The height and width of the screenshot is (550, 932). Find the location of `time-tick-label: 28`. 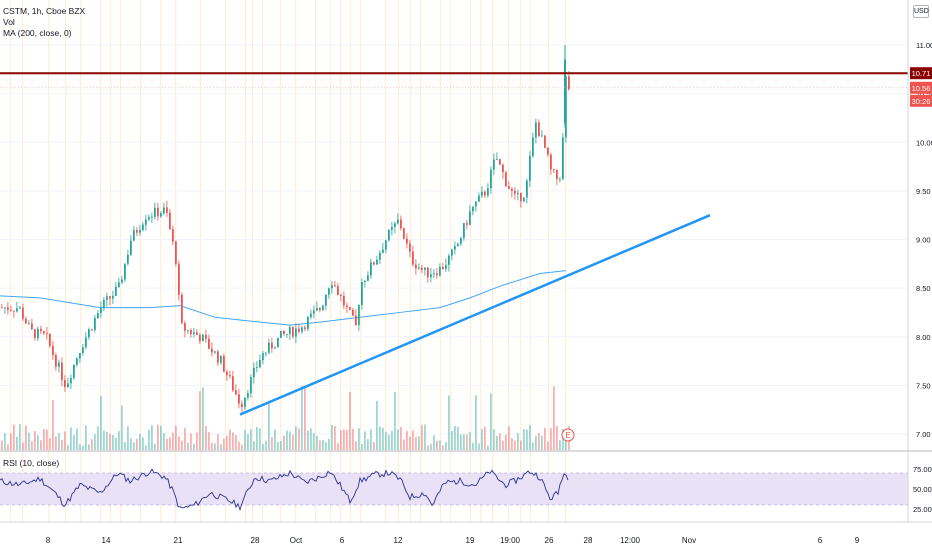

time-tick-label: 28 is located at coordinates (255, 540).